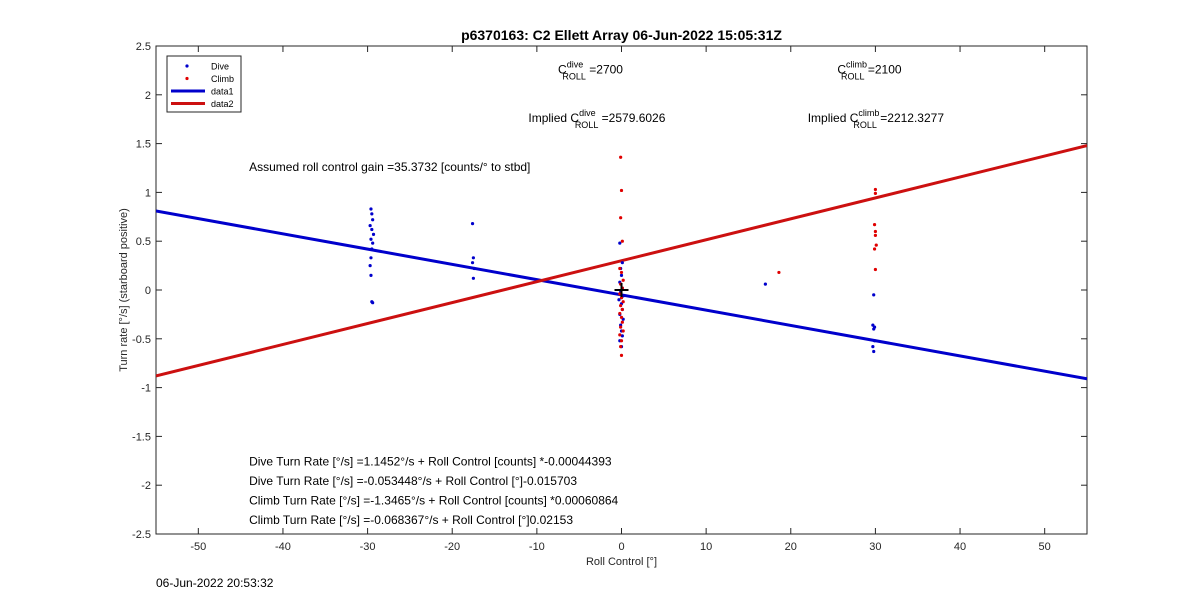 This screenshot has height=601, width=1200. I want to click on annotation-coefficient: Implied Cclimb ROLL =2212.3277, so click(876, 119).